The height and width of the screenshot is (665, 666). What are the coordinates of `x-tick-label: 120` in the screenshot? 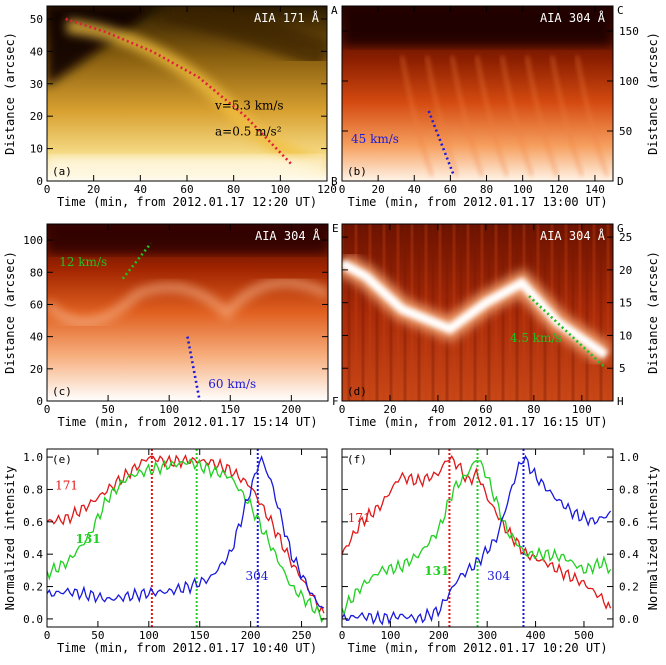 It's located at (327, 189).